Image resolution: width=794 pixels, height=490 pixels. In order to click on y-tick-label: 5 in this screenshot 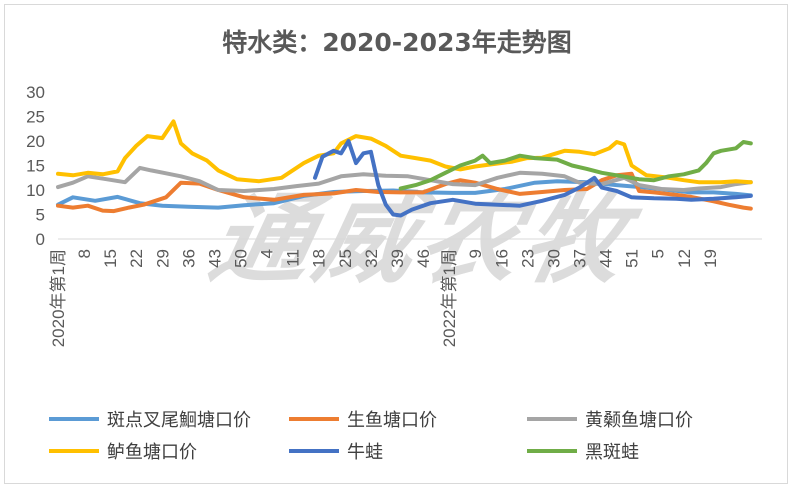, I will do `click(40, 215)`.